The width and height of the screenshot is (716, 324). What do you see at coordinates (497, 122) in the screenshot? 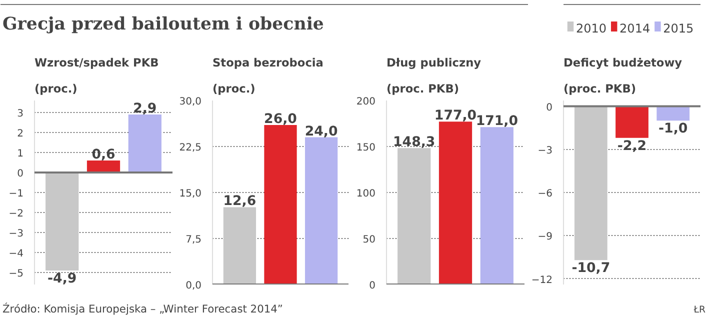
I see `data-label: 171,0` at bounding box center [497, 122].